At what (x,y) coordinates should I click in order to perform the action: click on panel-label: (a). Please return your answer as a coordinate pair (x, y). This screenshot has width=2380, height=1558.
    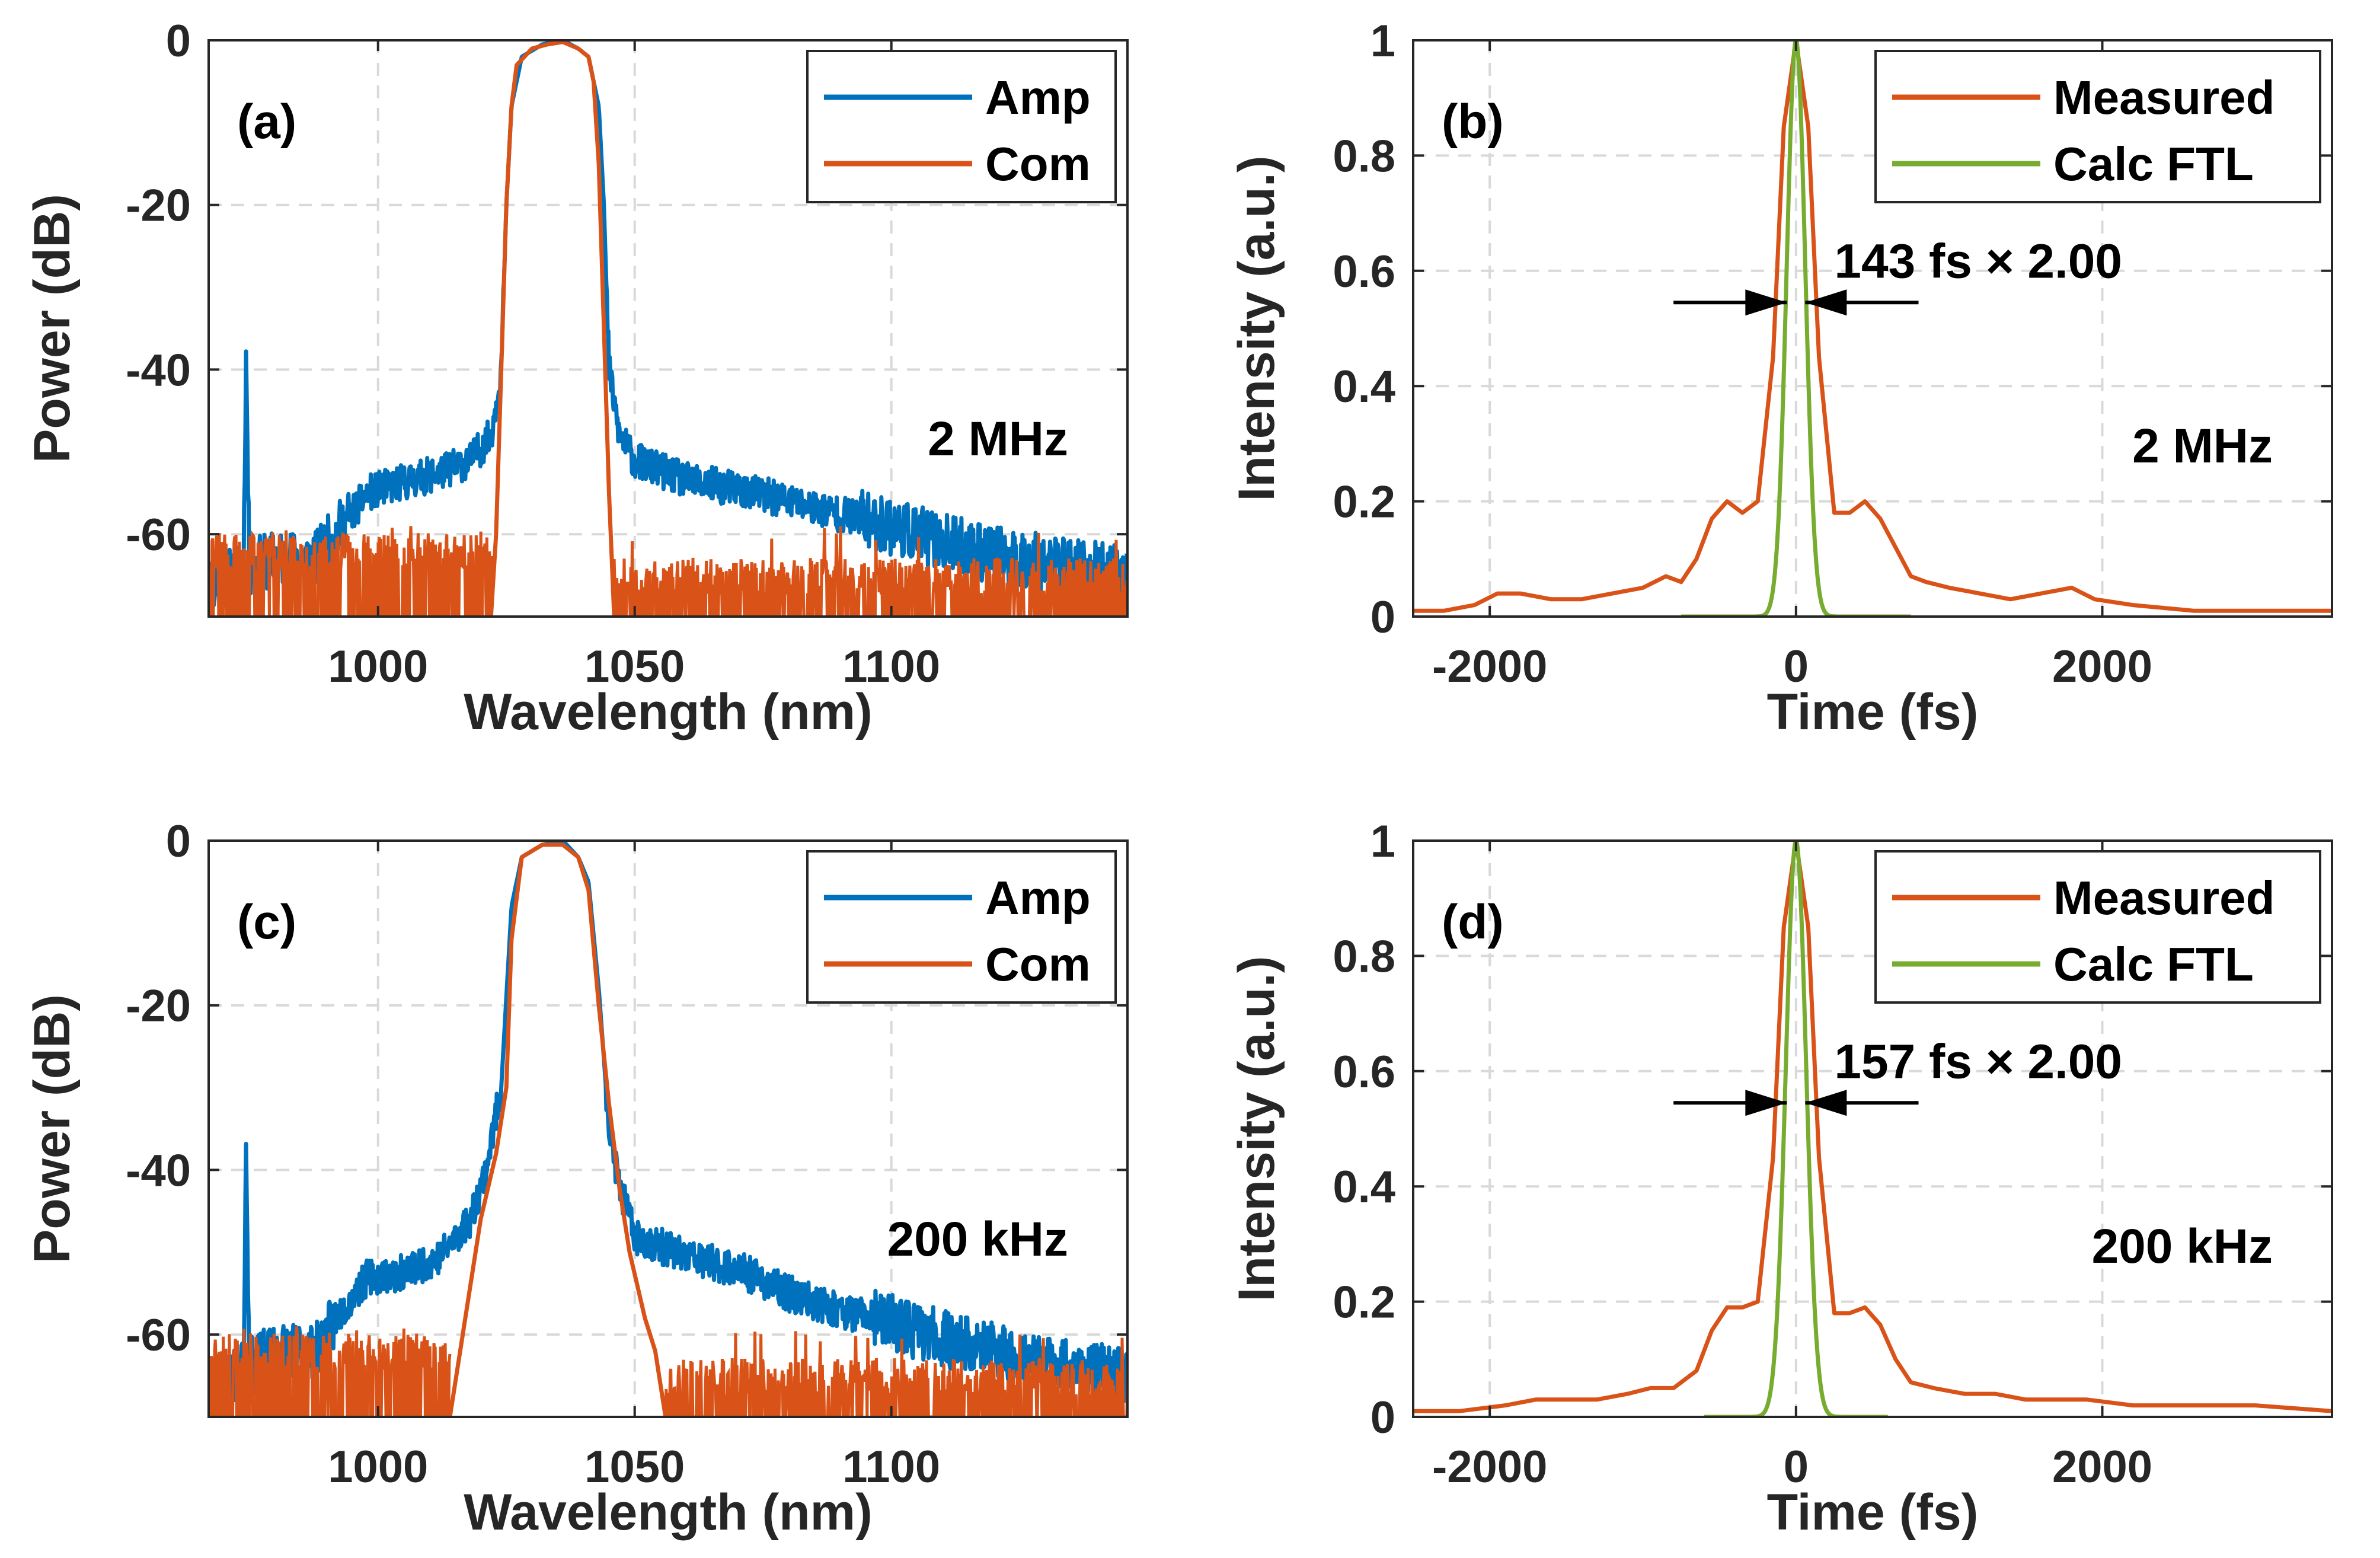
    Looking at the image, I should click on (266, 122).